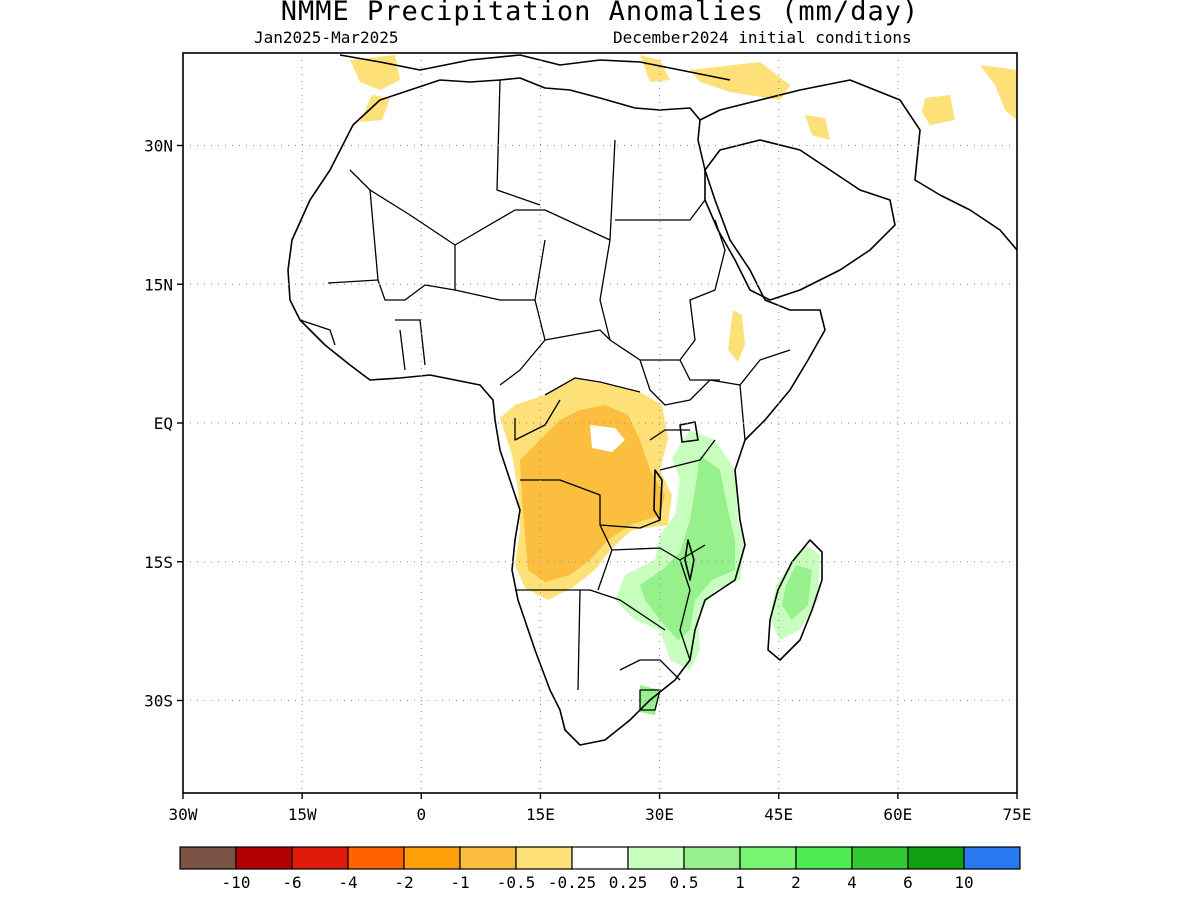 Image resolution: width=1200 pixels, height=900 pixels. What do you see at coordinates (797, 592) in the screenshot?
I see `madagascar-wet-inner` at bounding box center [797, 592].